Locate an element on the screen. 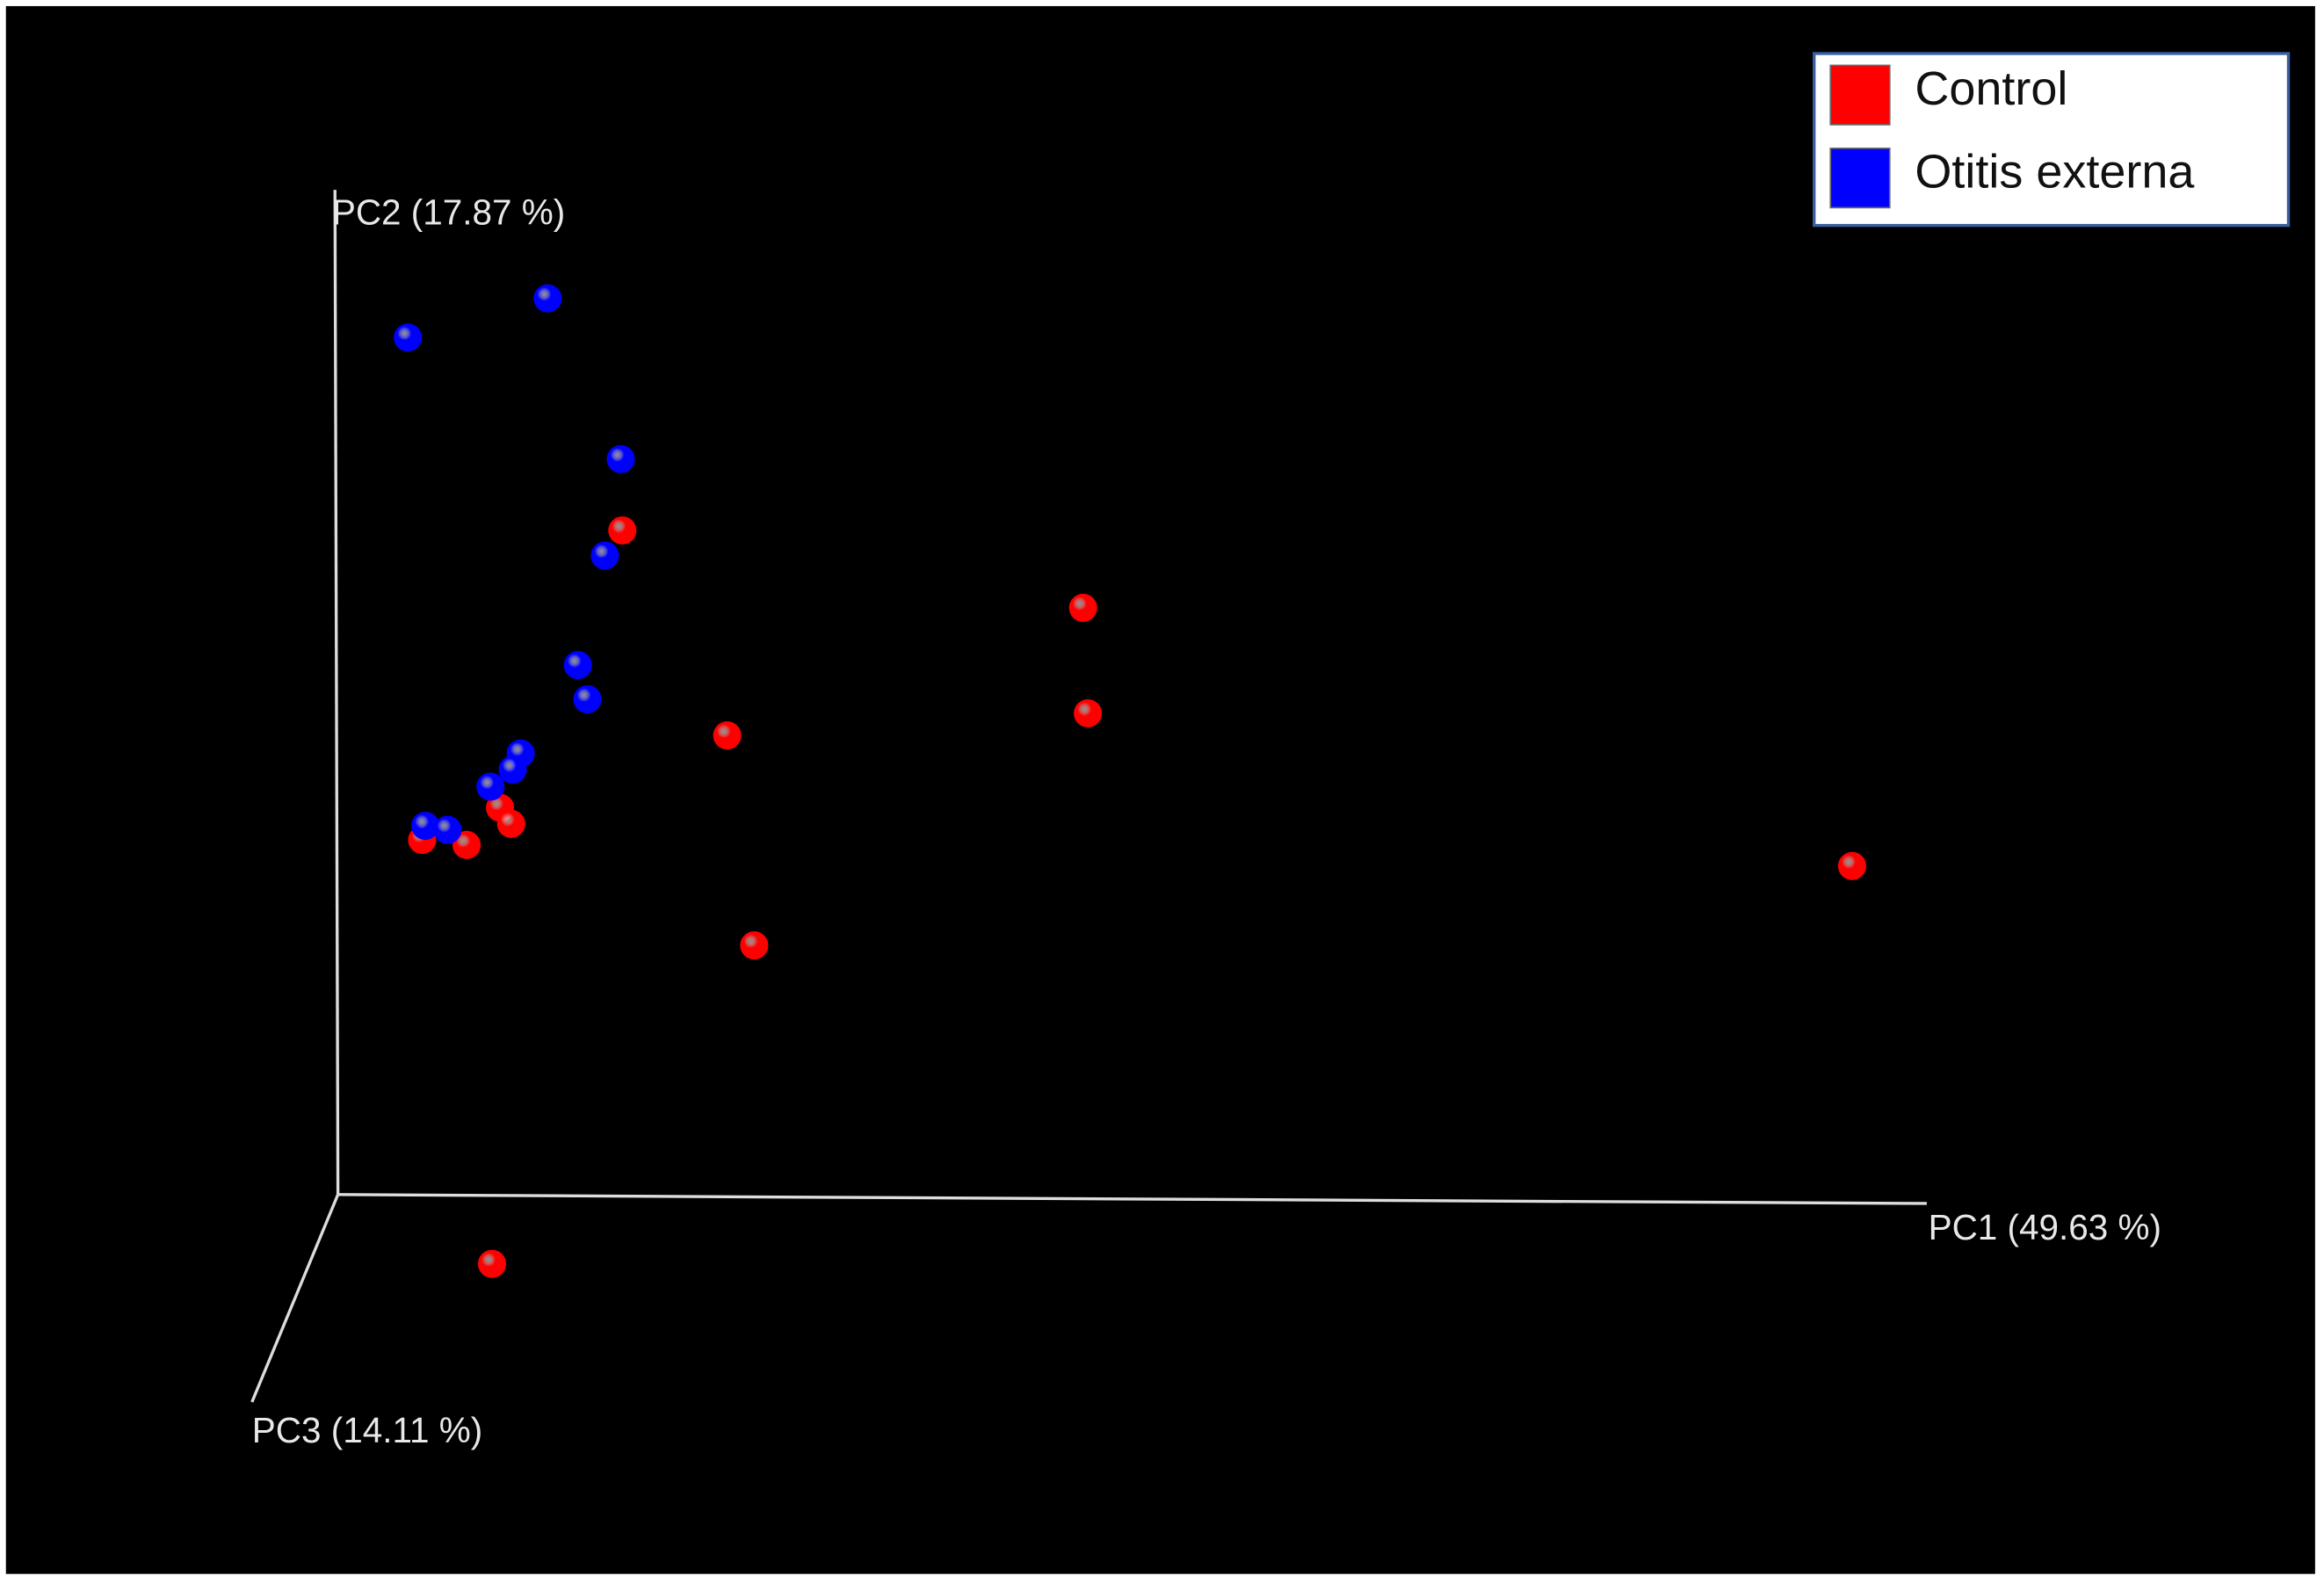 This screenshot has width=2324, height=1583. pc3-axis is located at coordinates (295, 1298).